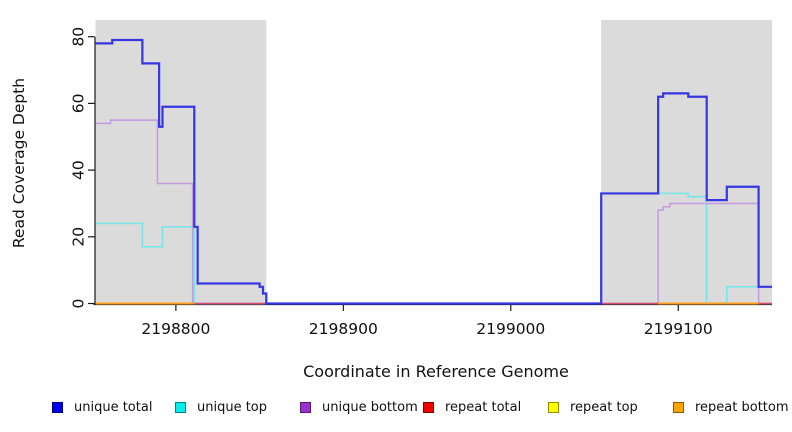 This screenshot has width=792, height=432. Describe the element at coordinates (343, 329) in the screenshot. I see `x-tick-label: 2198900` at that location.